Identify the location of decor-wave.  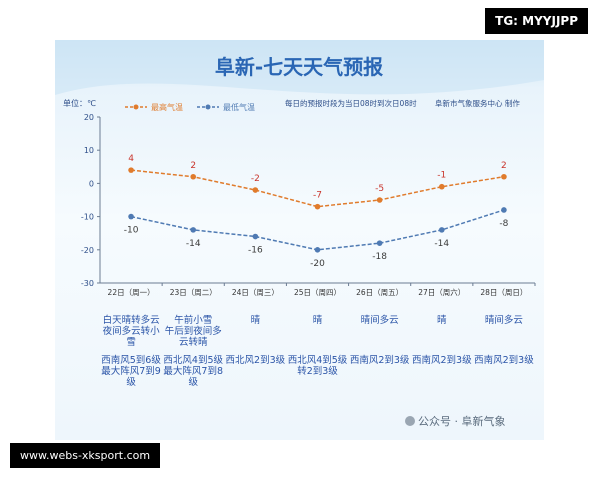
(299, 67).